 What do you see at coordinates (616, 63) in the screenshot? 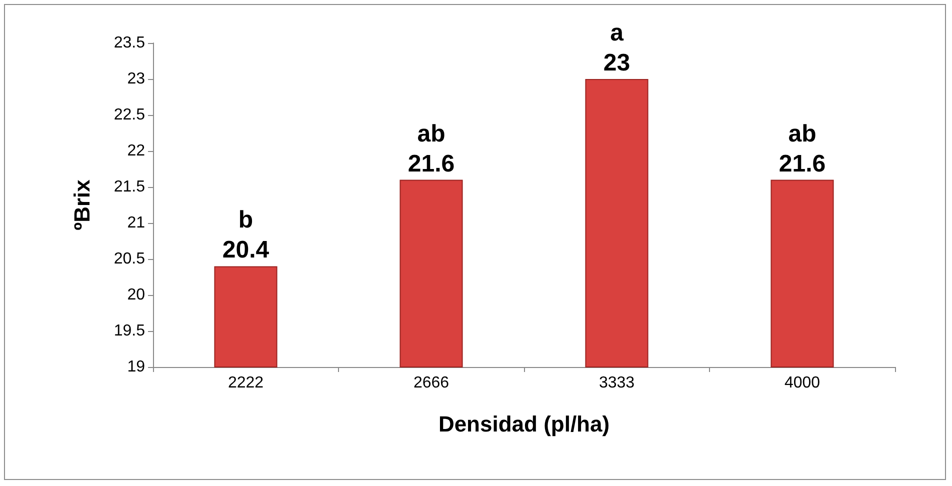
I see `data-label: 23` at bounding box center [616, 63].